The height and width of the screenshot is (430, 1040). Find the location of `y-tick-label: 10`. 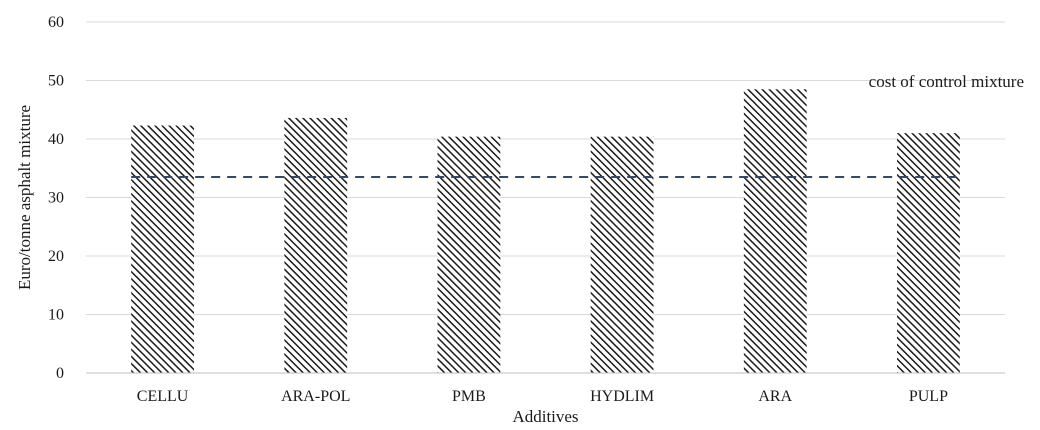

y-tick-label: 10 is located at coordinates (56, 315).